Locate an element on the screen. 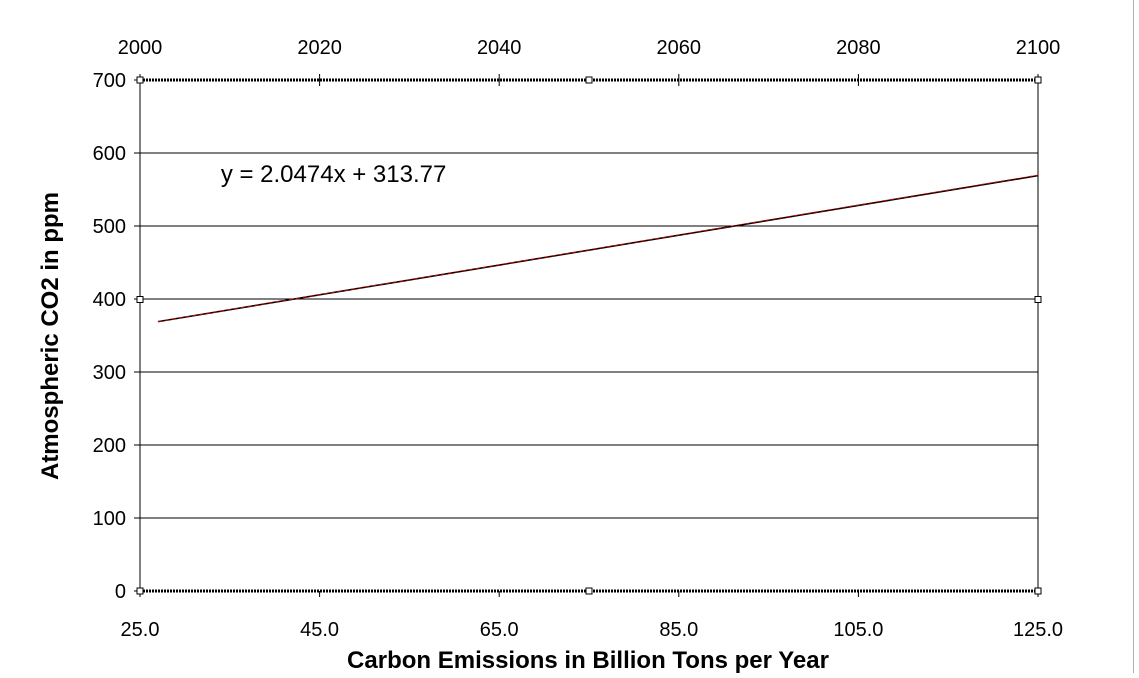  x-tick-label: 65.0 is located at coordinates (499, 630).